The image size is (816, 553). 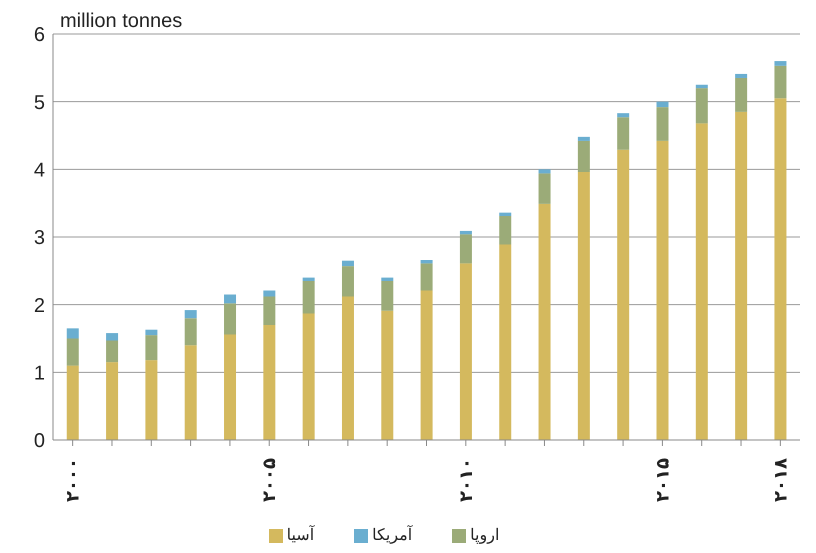 What do you see at coordinates (39, 103) in the screenshot?
I see `y-tick-label: 5` at bounding box center [39, 103].